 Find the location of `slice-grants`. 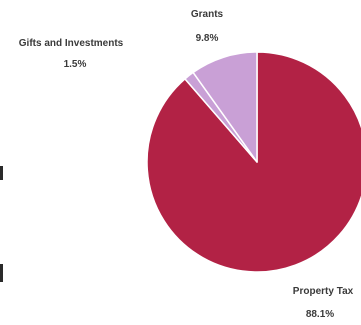

slice-grants is located at coordinates (225, 107).